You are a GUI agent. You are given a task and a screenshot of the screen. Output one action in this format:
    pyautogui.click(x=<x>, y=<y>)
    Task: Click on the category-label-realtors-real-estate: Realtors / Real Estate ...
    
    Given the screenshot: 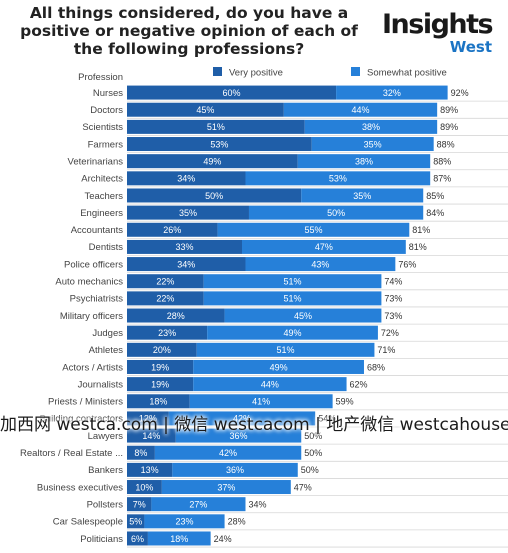 What is the action you would take?
    pyautogui.click(x=71, y=453)
    